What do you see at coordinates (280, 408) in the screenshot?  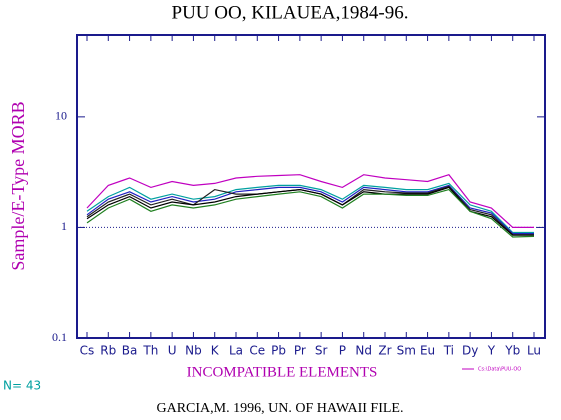 I see `footer: GARCIA,M. 1996, UN. OF HAWAII FILE.` at bounding box center [280, 408].